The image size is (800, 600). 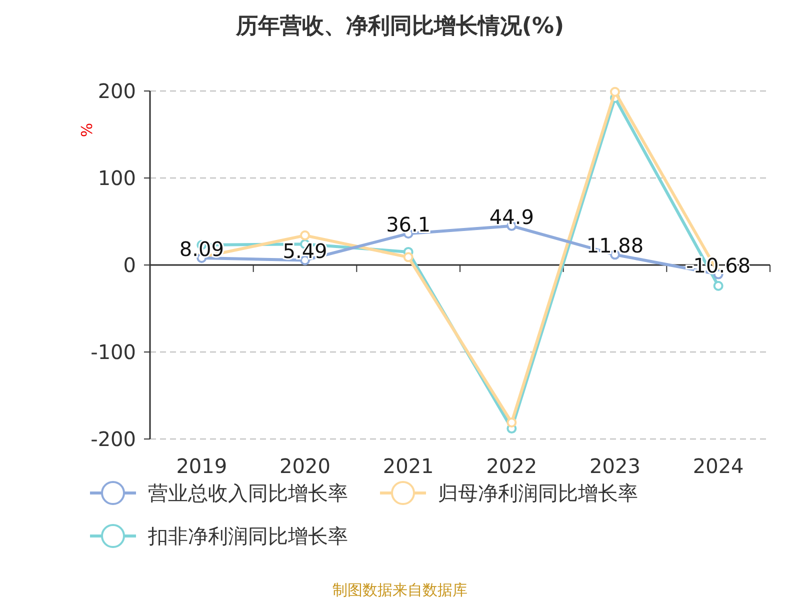 What do you see at coordinates (117, 91) in the screenshot?
I see `y-tick-label: 200` at bounding box center [117, 91].